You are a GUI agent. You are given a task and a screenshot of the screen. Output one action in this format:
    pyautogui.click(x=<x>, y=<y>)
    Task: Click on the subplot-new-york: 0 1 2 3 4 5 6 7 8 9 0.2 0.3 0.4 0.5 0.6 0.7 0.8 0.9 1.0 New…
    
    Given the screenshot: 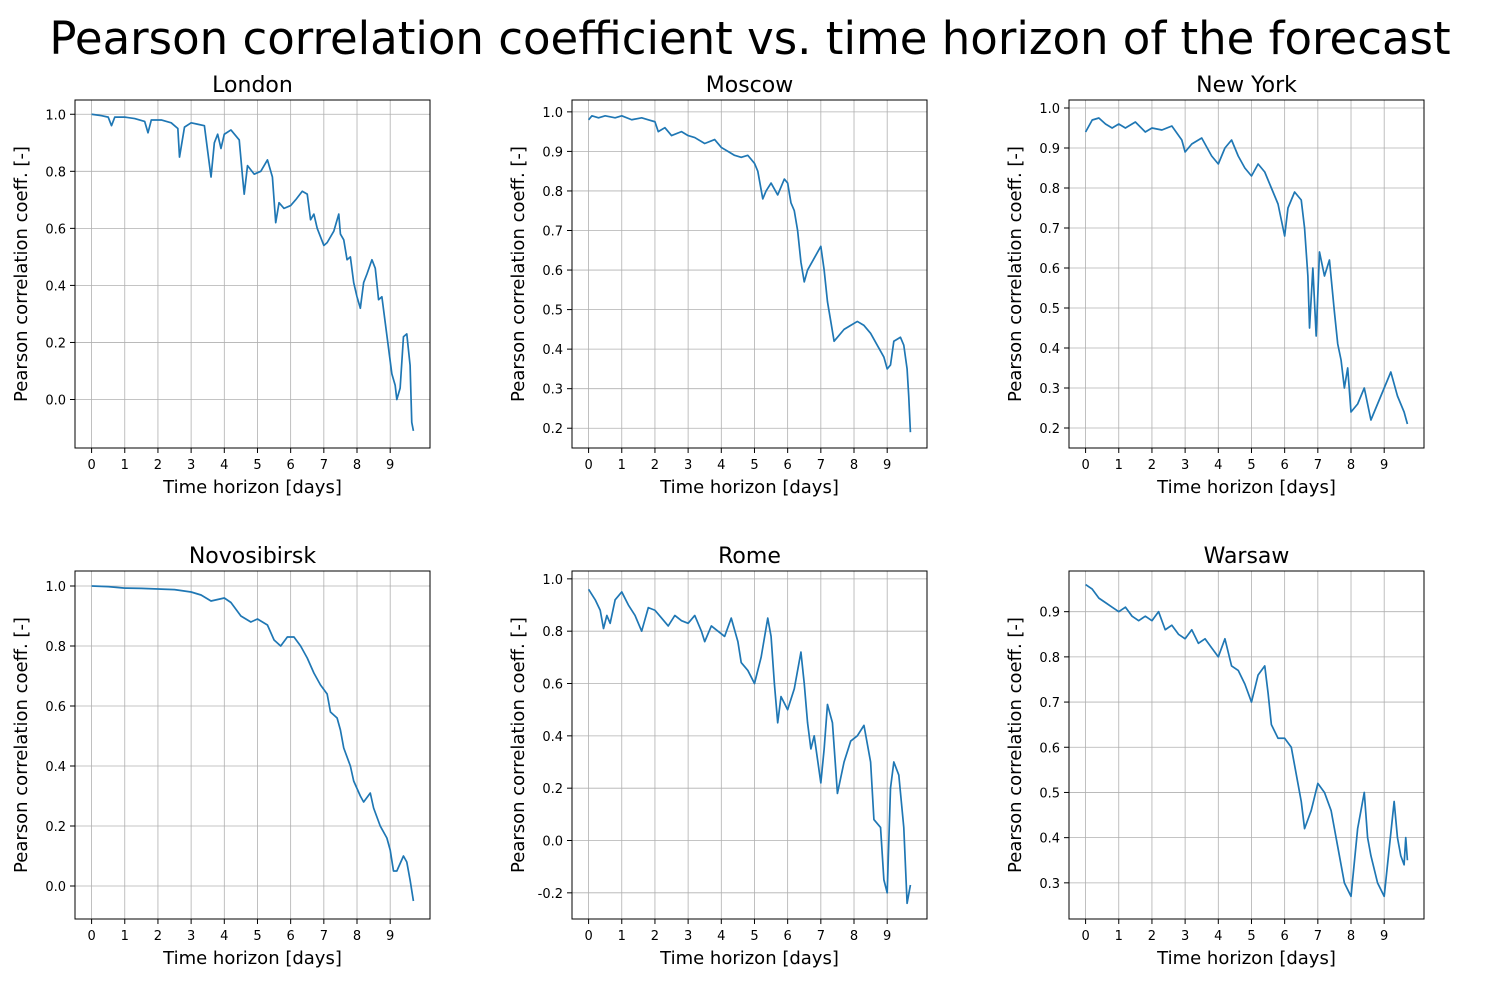 What is the action you would take?
    pyautogui.click(x=1215, y=285)
    